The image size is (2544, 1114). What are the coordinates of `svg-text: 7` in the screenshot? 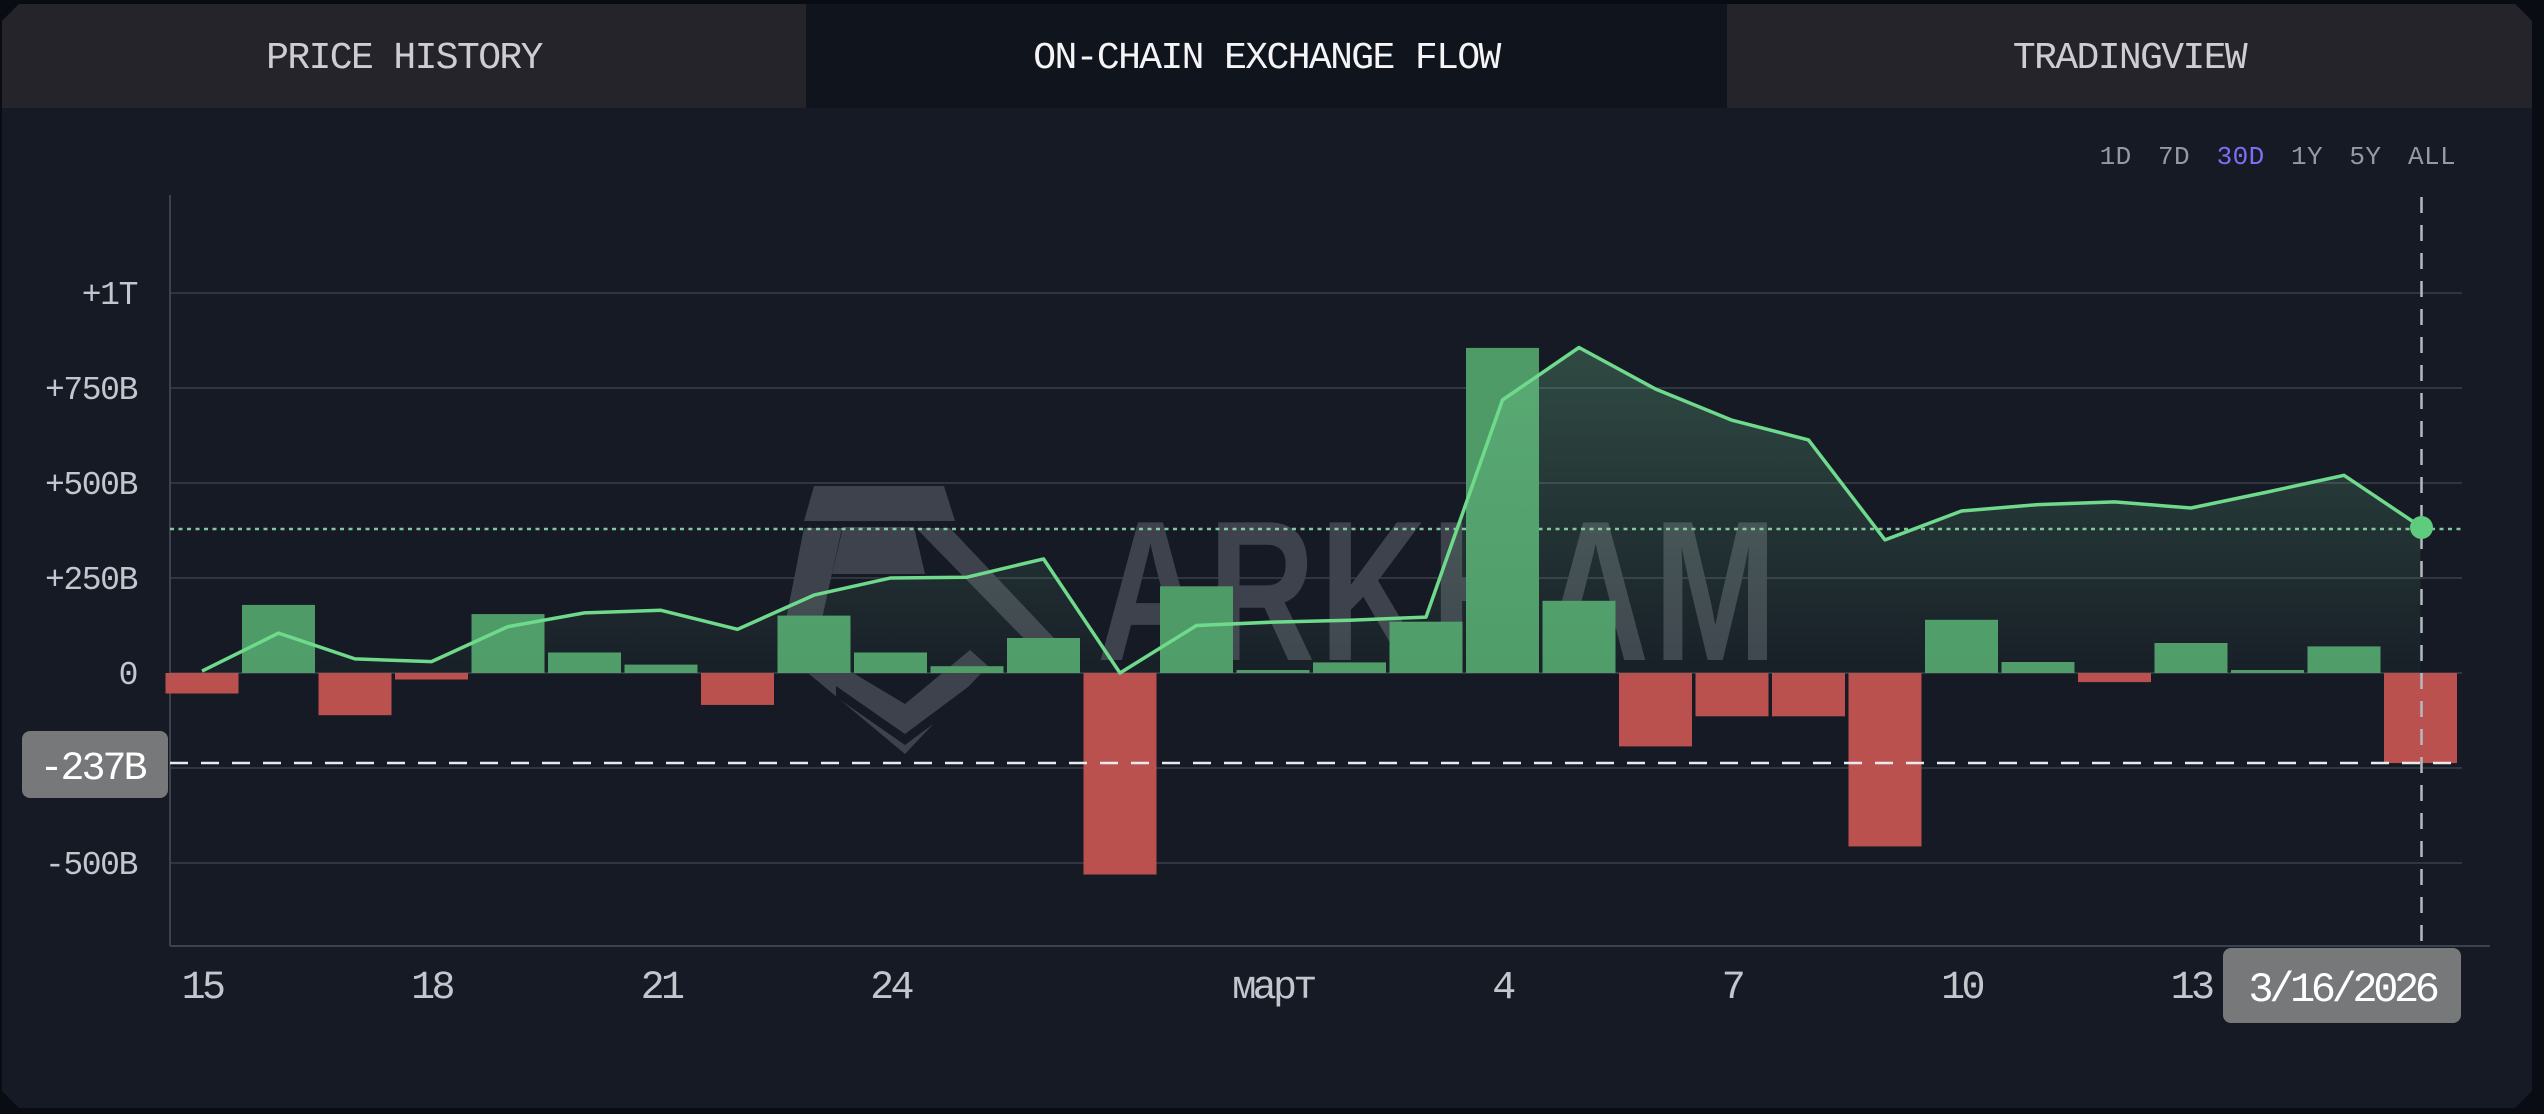 It's located at (1732, 988).